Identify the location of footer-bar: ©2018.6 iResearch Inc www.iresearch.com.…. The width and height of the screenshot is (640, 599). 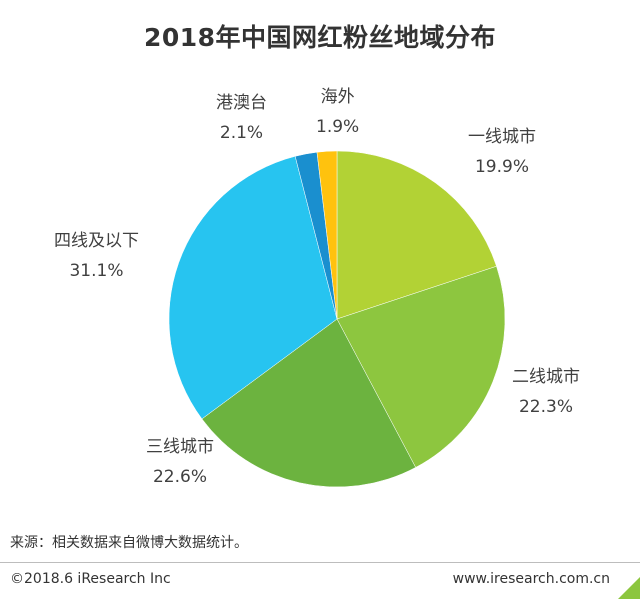
(320, 580).